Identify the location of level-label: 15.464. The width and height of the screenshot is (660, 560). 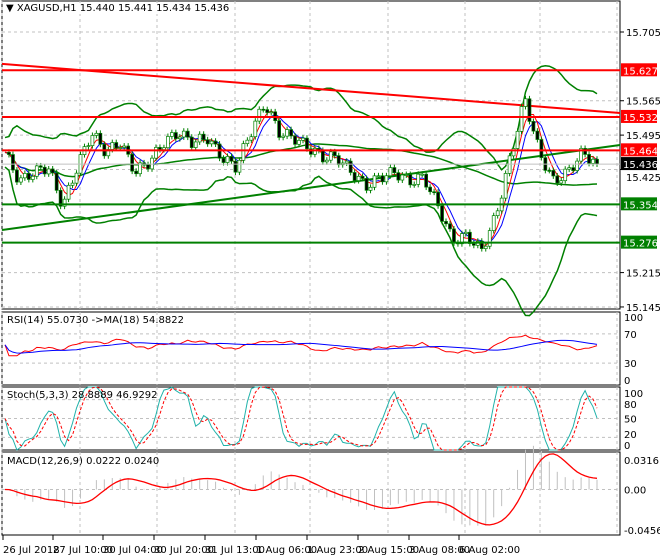
(640, 151).